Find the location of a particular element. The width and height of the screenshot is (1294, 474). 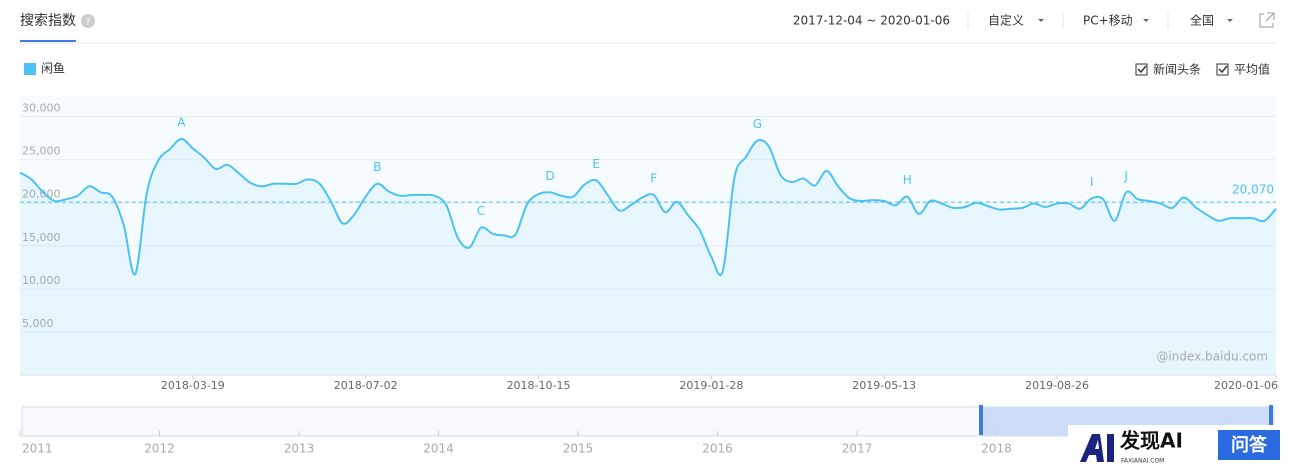

share-icon is located at coordinates (1267, 20).